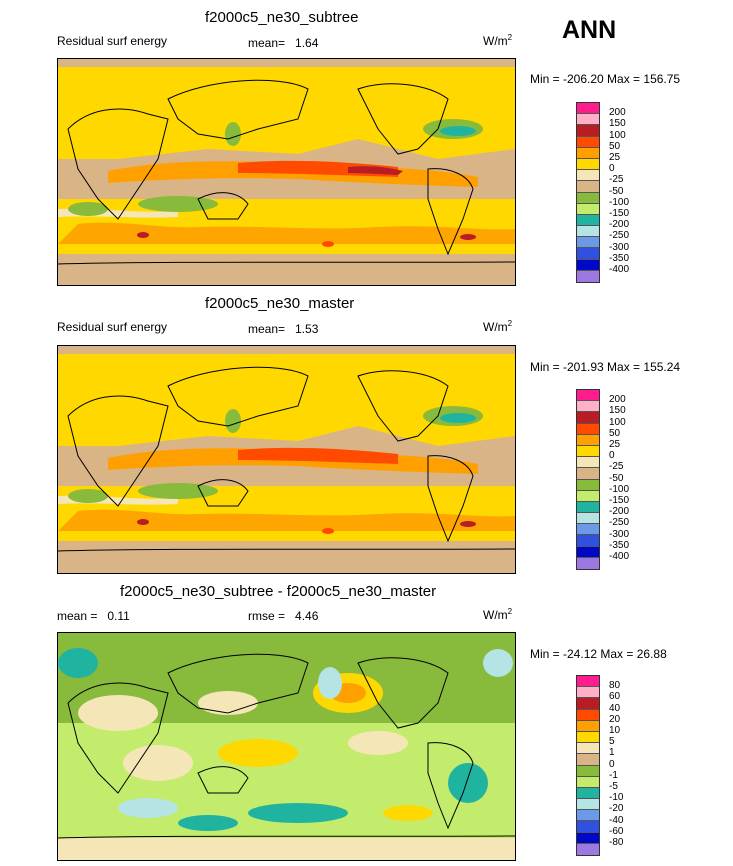 The image size is (733, 866). Describe the element at coordinates (93, 616) in the screenshot. I see `panel3-mean: mean = 0.11` at that location.